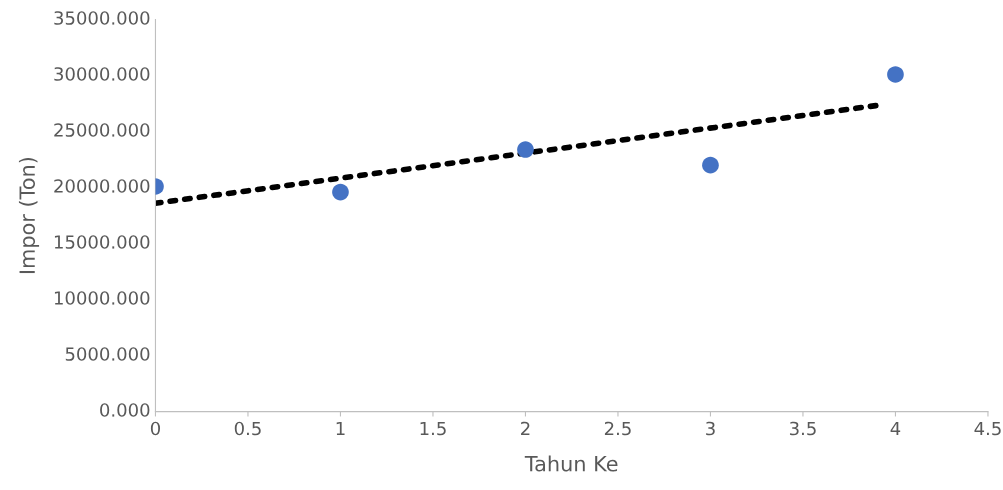 This screenshot has height=490, width=1003. I want to click on x-tick-label: 0, so click(155, 428).